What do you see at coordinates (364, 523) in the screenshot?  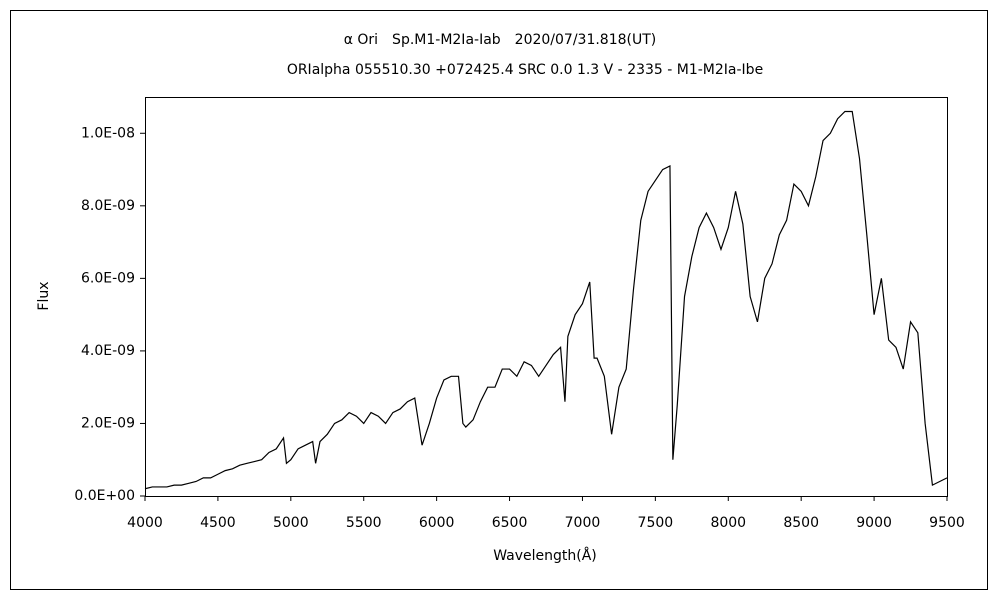 I see `x-tick-label: 5500` at bounding box center [364, 523].